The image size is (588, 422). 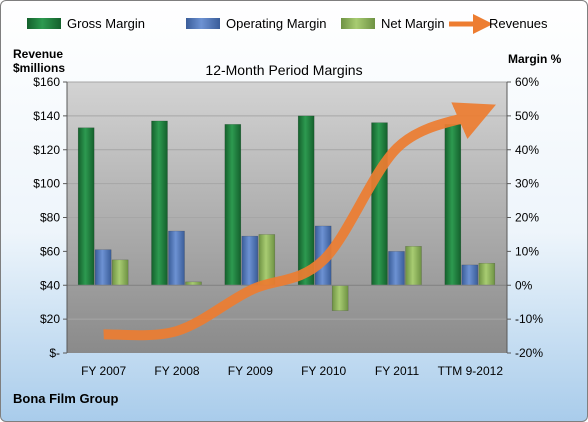 What do you see at coordinates (524, 285) in the screenshot?
I see `right-tick-label: 0%` at bounding box center [524, 285].